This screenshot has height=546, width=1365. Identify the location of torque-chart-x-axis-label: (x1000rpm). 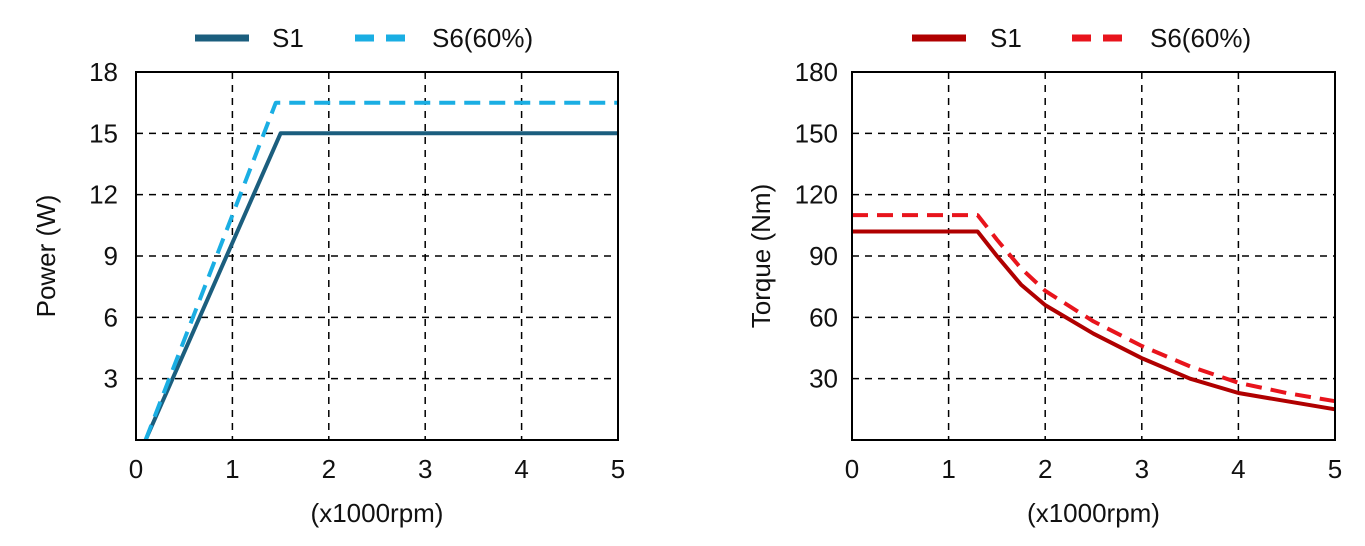
(1093, 513).